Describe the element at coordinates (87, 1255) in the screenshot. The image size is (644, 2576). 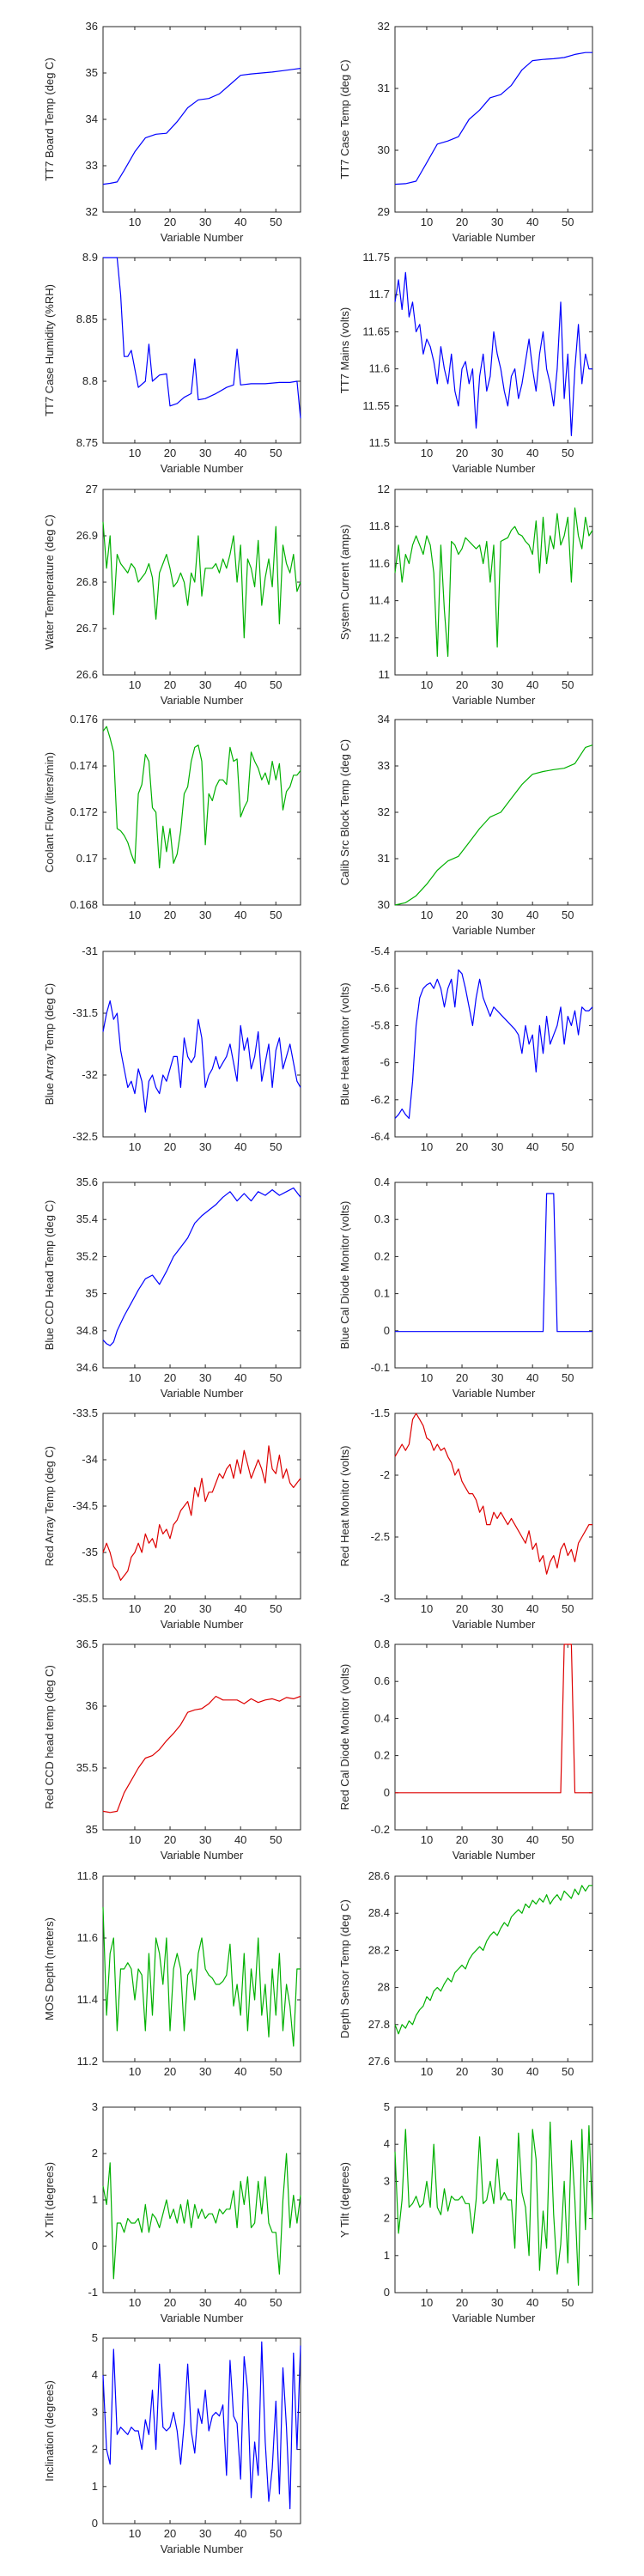
I see `y-tick-label: 35.2` at that location.